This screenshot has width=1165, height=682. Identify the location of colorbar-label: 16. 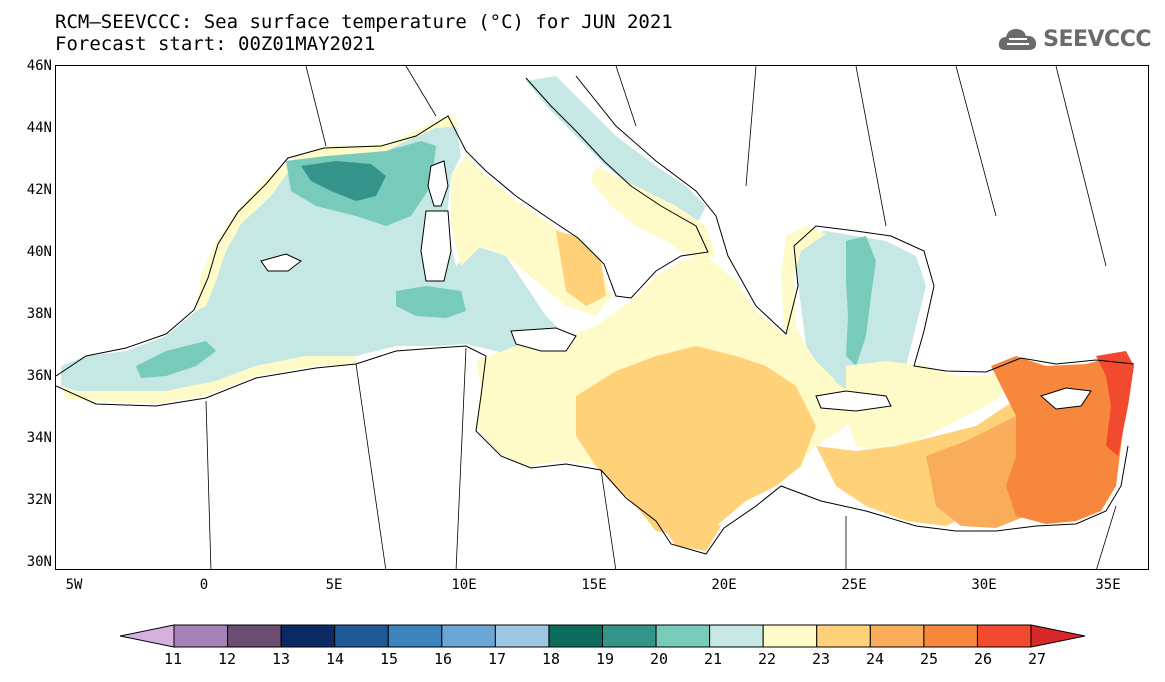
(443, 659).